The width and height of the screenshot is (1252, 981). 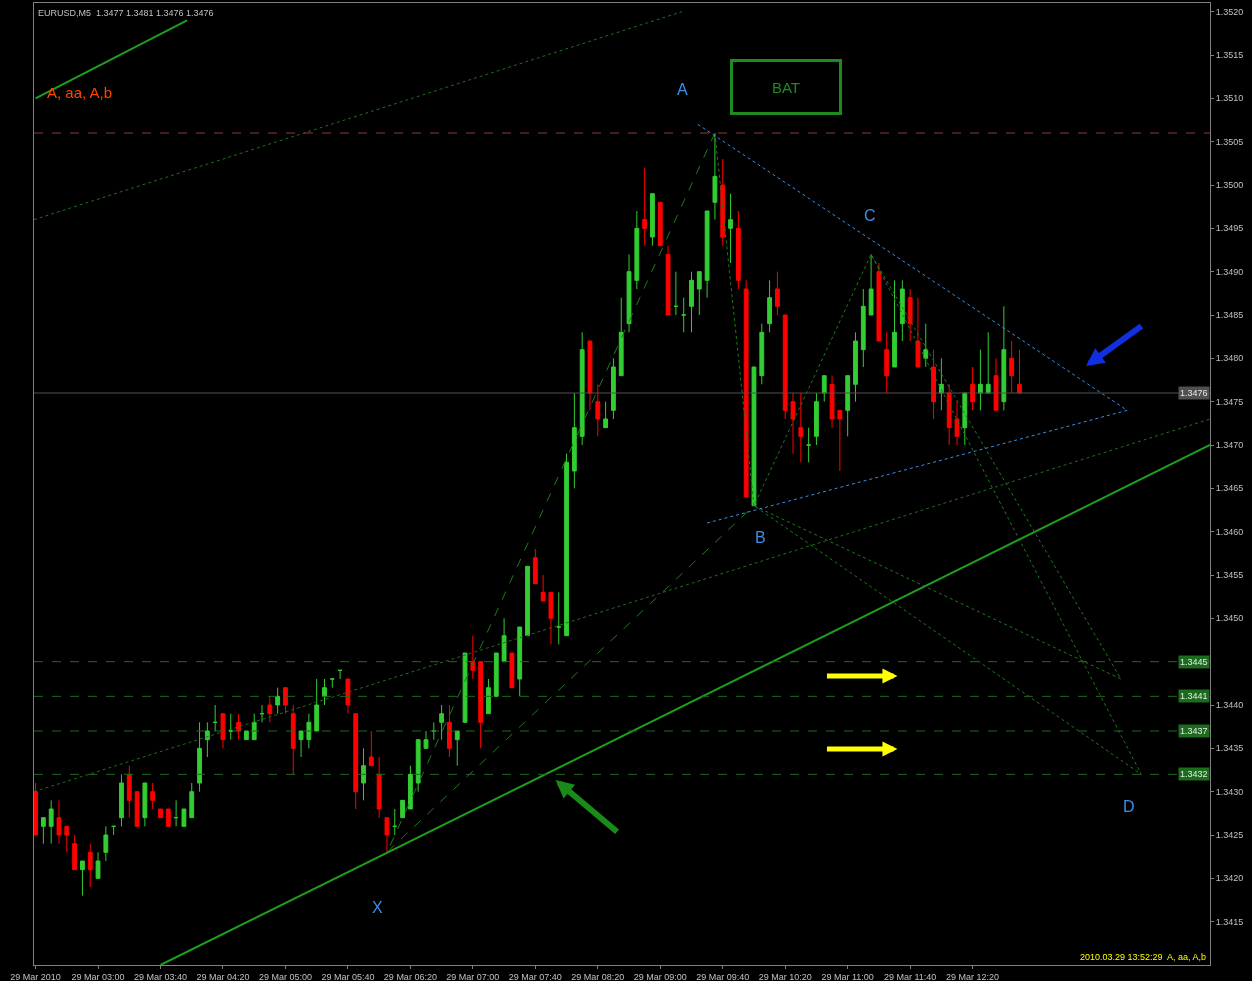 I want to click on y-tick-label: 1.3500, so click(x=1229, y=185).